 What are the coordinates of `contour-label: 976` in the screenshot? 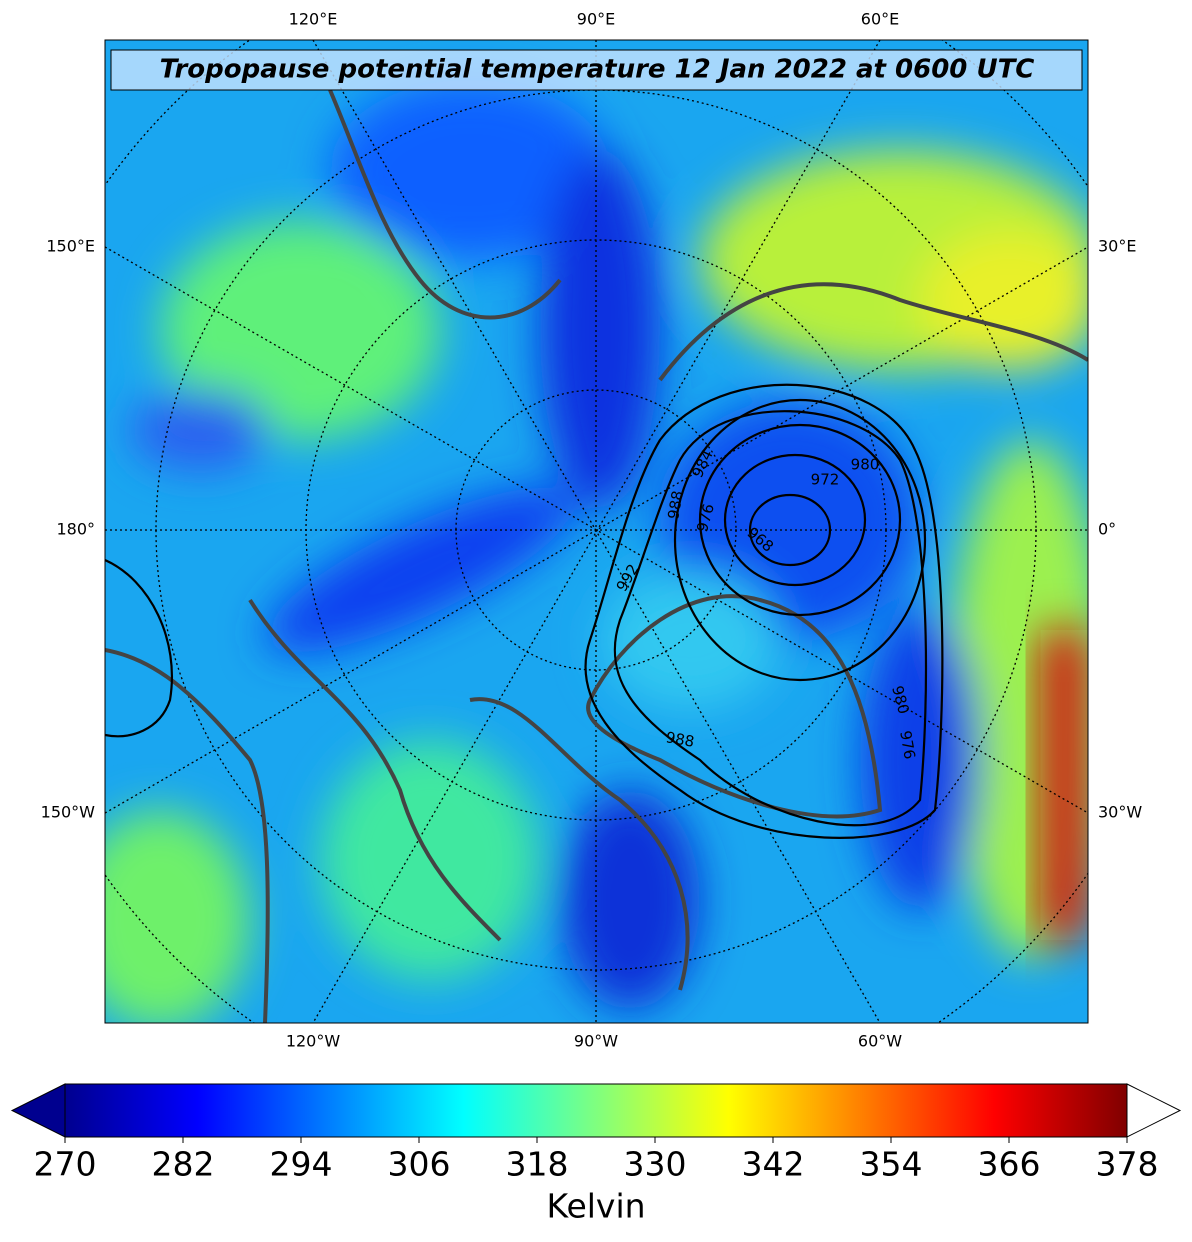 It's located at (907, 744).